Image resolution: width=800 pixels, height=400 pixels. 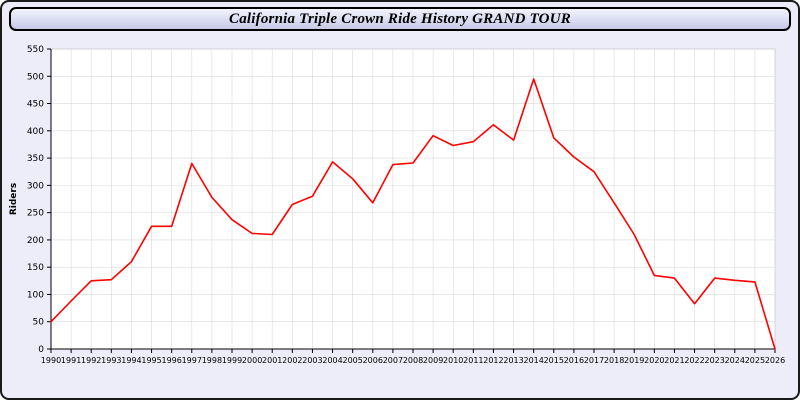 What do you see at coordinates (332, 360) in the screenshot?
I see `x-tick-label: 2004` at bounding box center [332, 360].